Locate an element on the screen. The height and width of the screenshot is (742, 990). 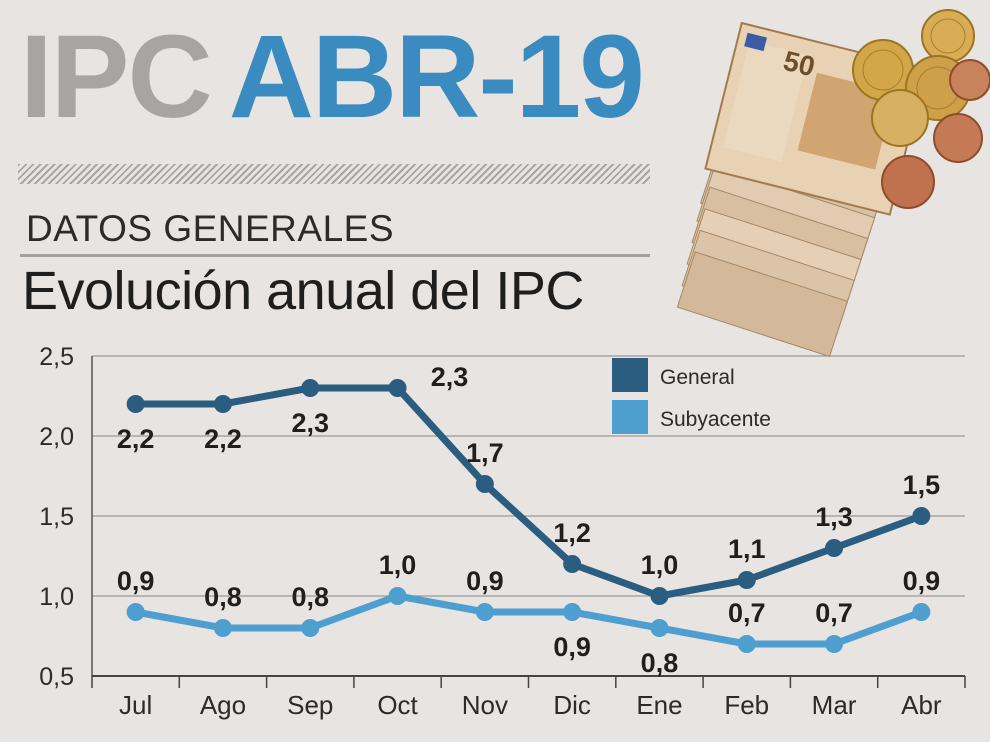
euro-coins-icon is located at coordinates (921, 109).